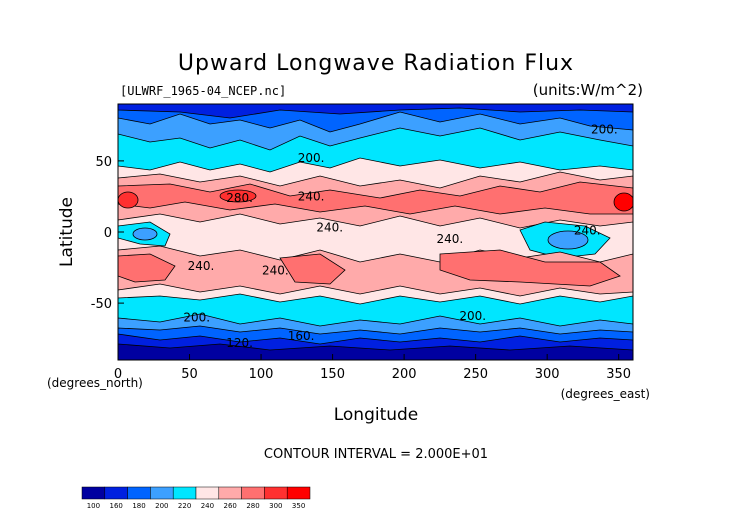  Describe the element at coordinates (207, 506) in the screenshot. I see `colorbar-level-label: 240` at that location.